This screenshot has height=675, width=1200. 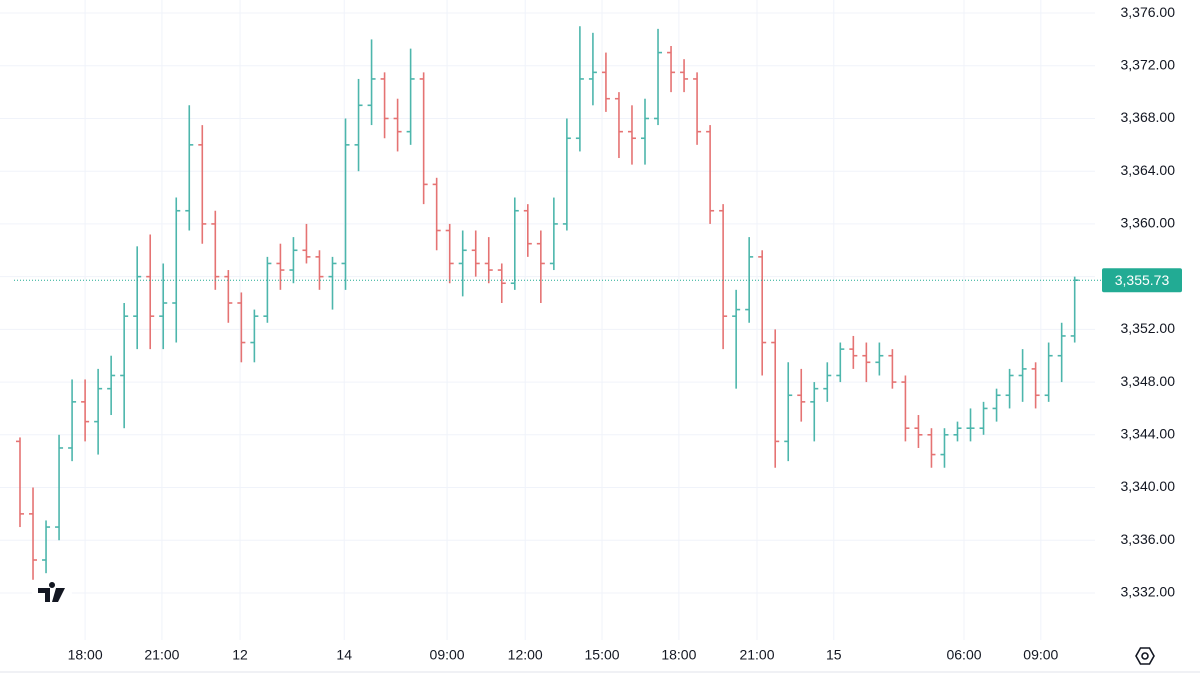 I want to click on settings-icon, so click(x=1145, y=656).